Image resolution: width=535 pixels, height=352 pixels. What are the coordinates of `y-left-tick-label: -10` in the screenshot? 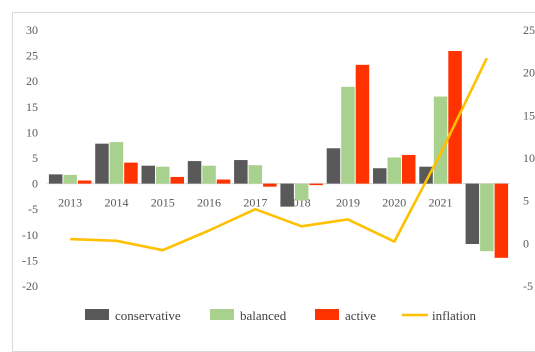 It's located at (30, 235).